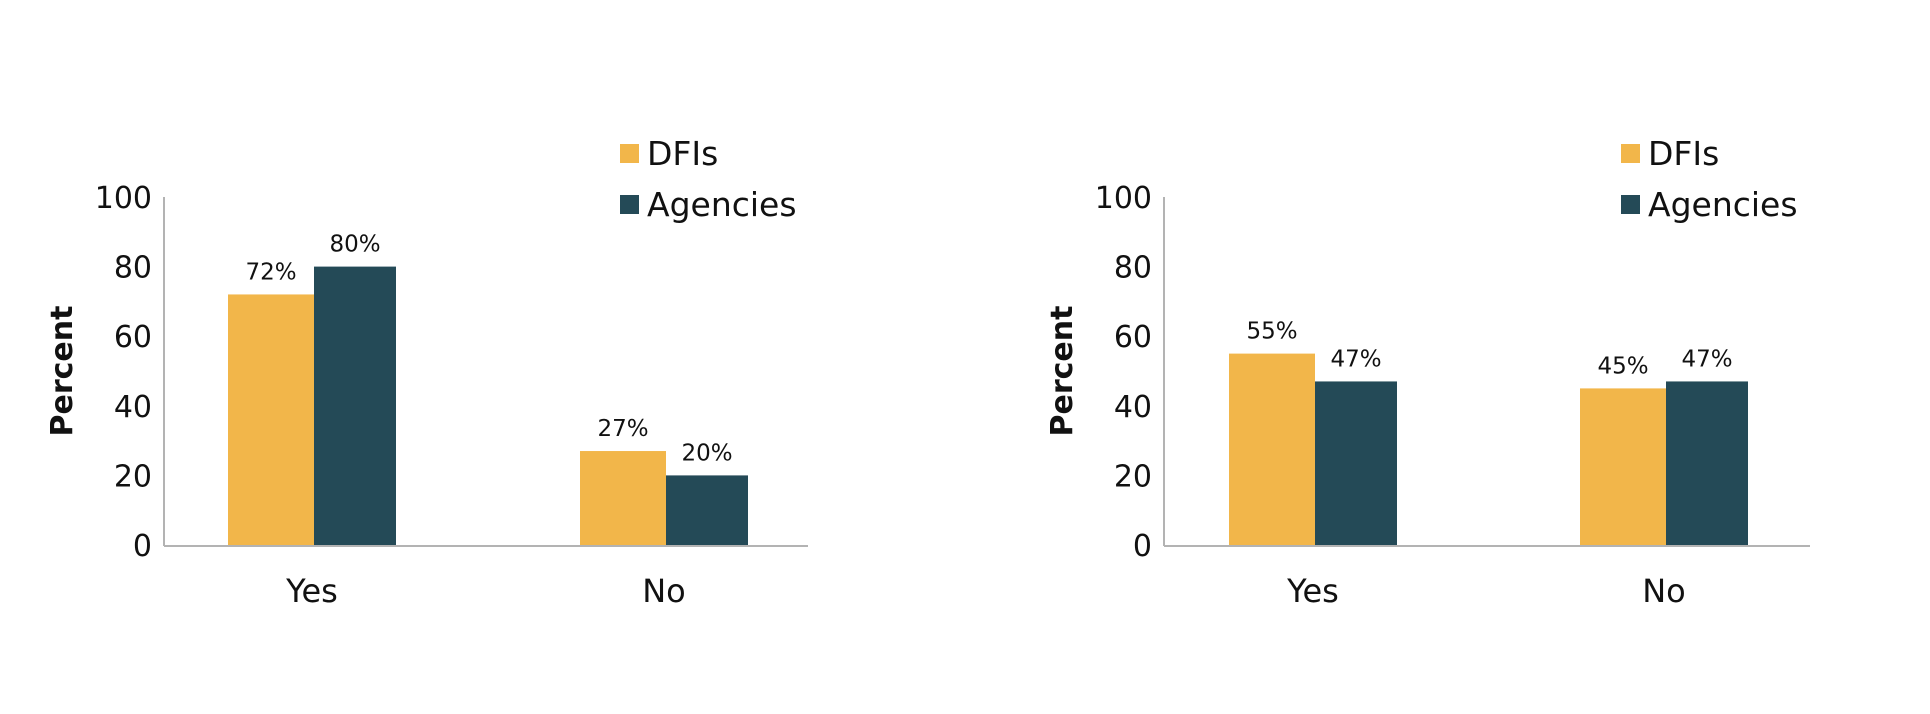  Describe the element at coordinates (622, 429) in the screenshot. I see `data-label: 27%` at that location.